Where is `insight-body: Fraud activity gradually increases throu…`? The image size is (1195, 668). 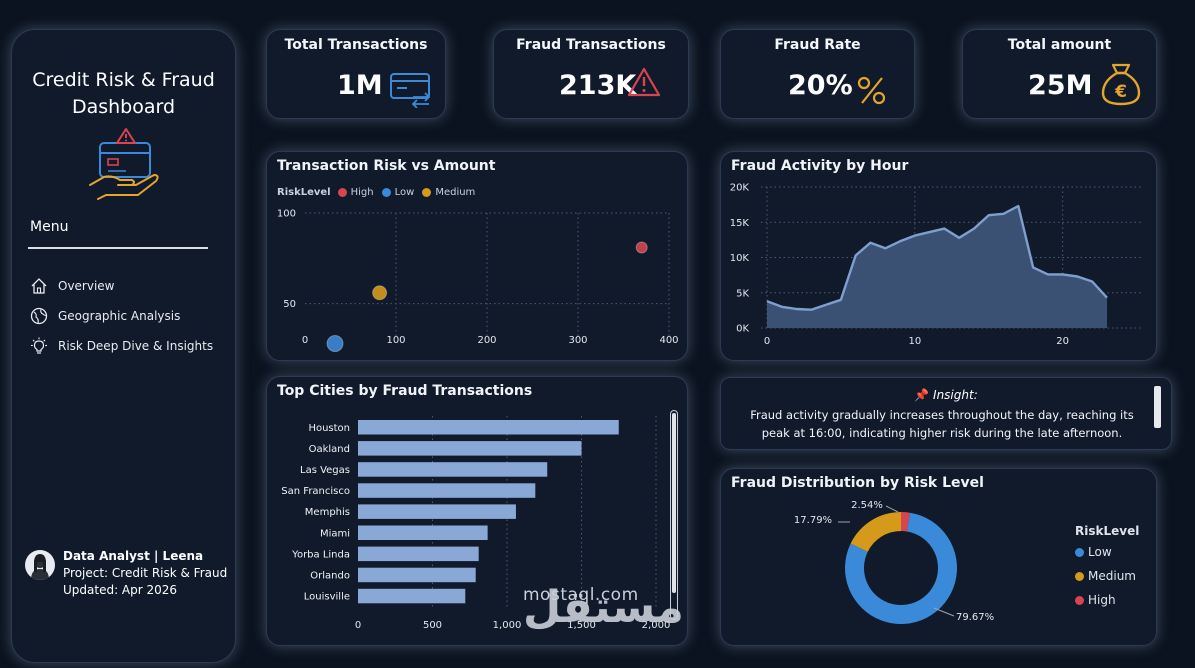
insight-body: Fraud activity gradually increases throu… is located at coordinates (942, 424).